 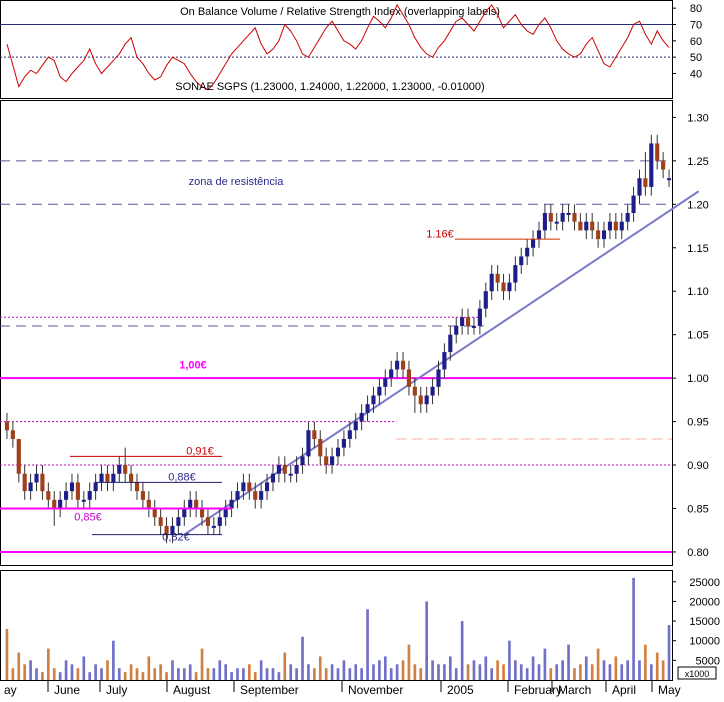 I want to click on volume-ytick-label: 15000, so click(x=704, y=622).